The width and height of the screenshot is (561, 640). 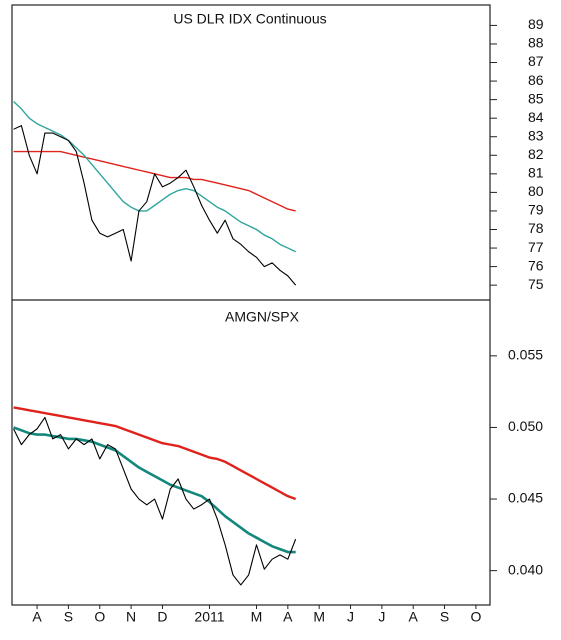 I want to click on y-tick-label: 85, so click(x=536, y=98).